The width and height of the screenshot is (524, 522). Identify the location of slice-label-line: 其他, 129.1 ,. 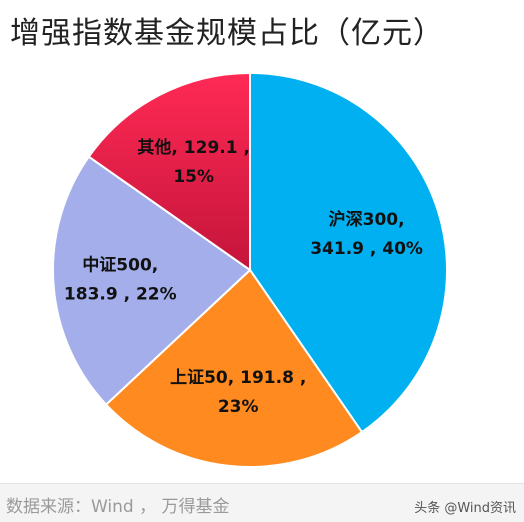
(193, 147).